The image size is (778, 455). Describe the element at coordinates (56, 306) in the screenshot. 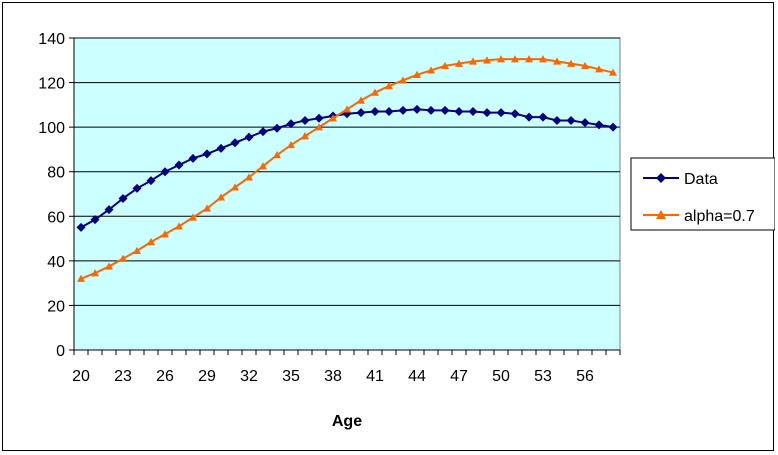

I see `y-tick-label: 20` at that location.